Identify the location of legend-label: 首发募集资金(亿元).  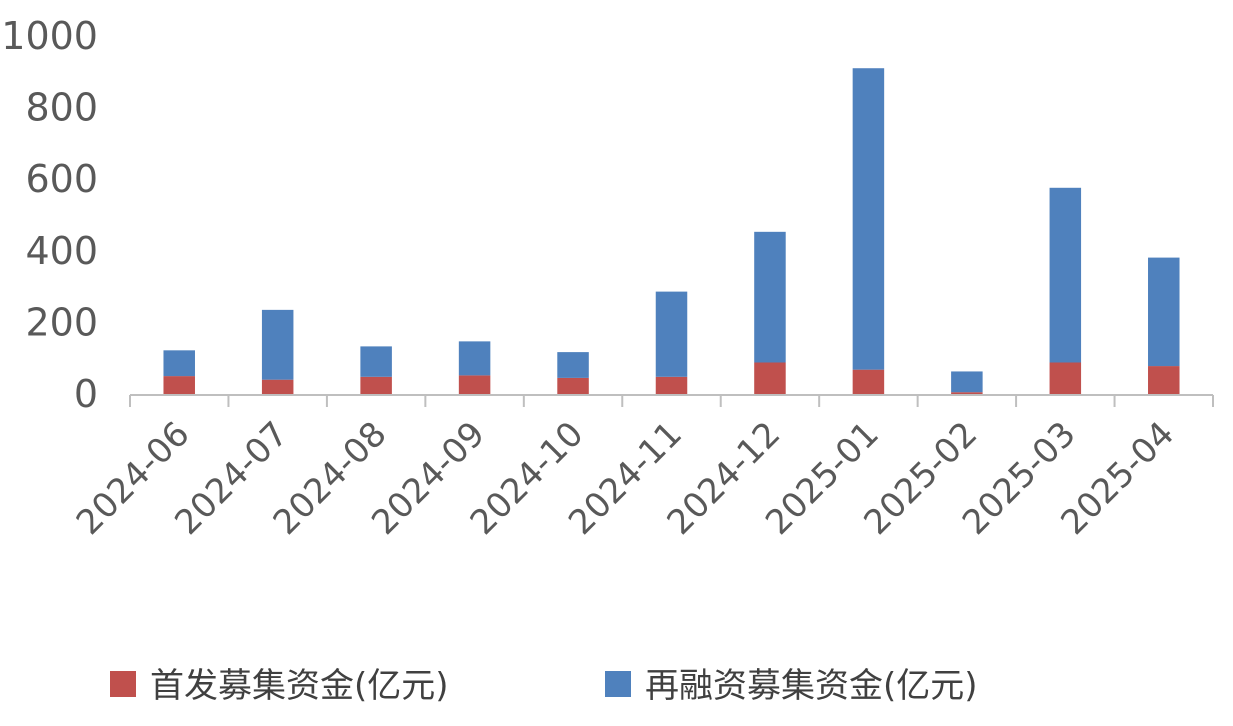
(299, 686).